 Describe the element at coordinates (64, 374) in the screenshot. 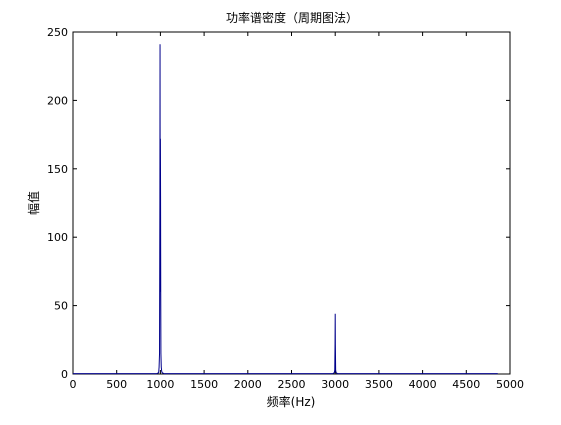

I see `y-tick-label: 0` at that location.